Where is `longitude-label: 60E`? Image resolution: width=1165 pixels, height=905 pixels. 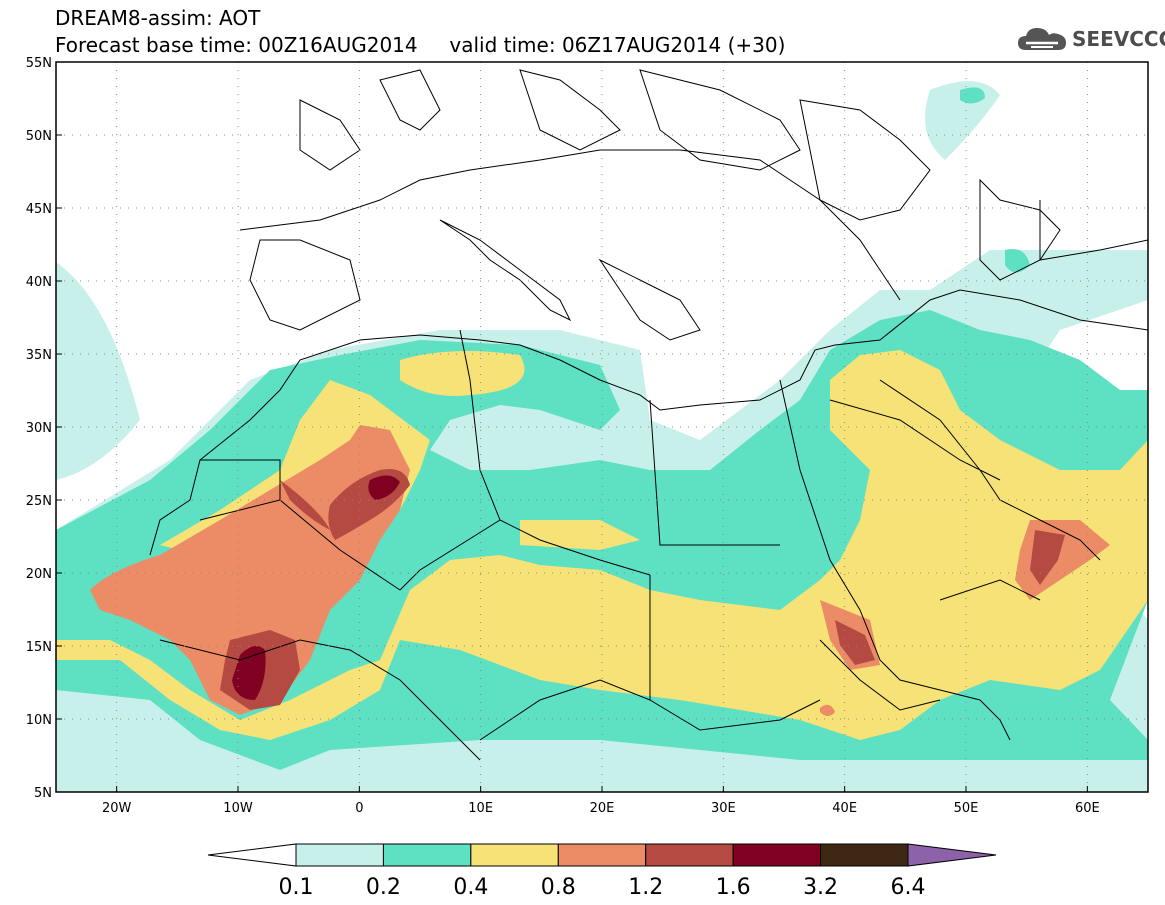 longitude-label: 60E is located at coordinates (1087, 808).